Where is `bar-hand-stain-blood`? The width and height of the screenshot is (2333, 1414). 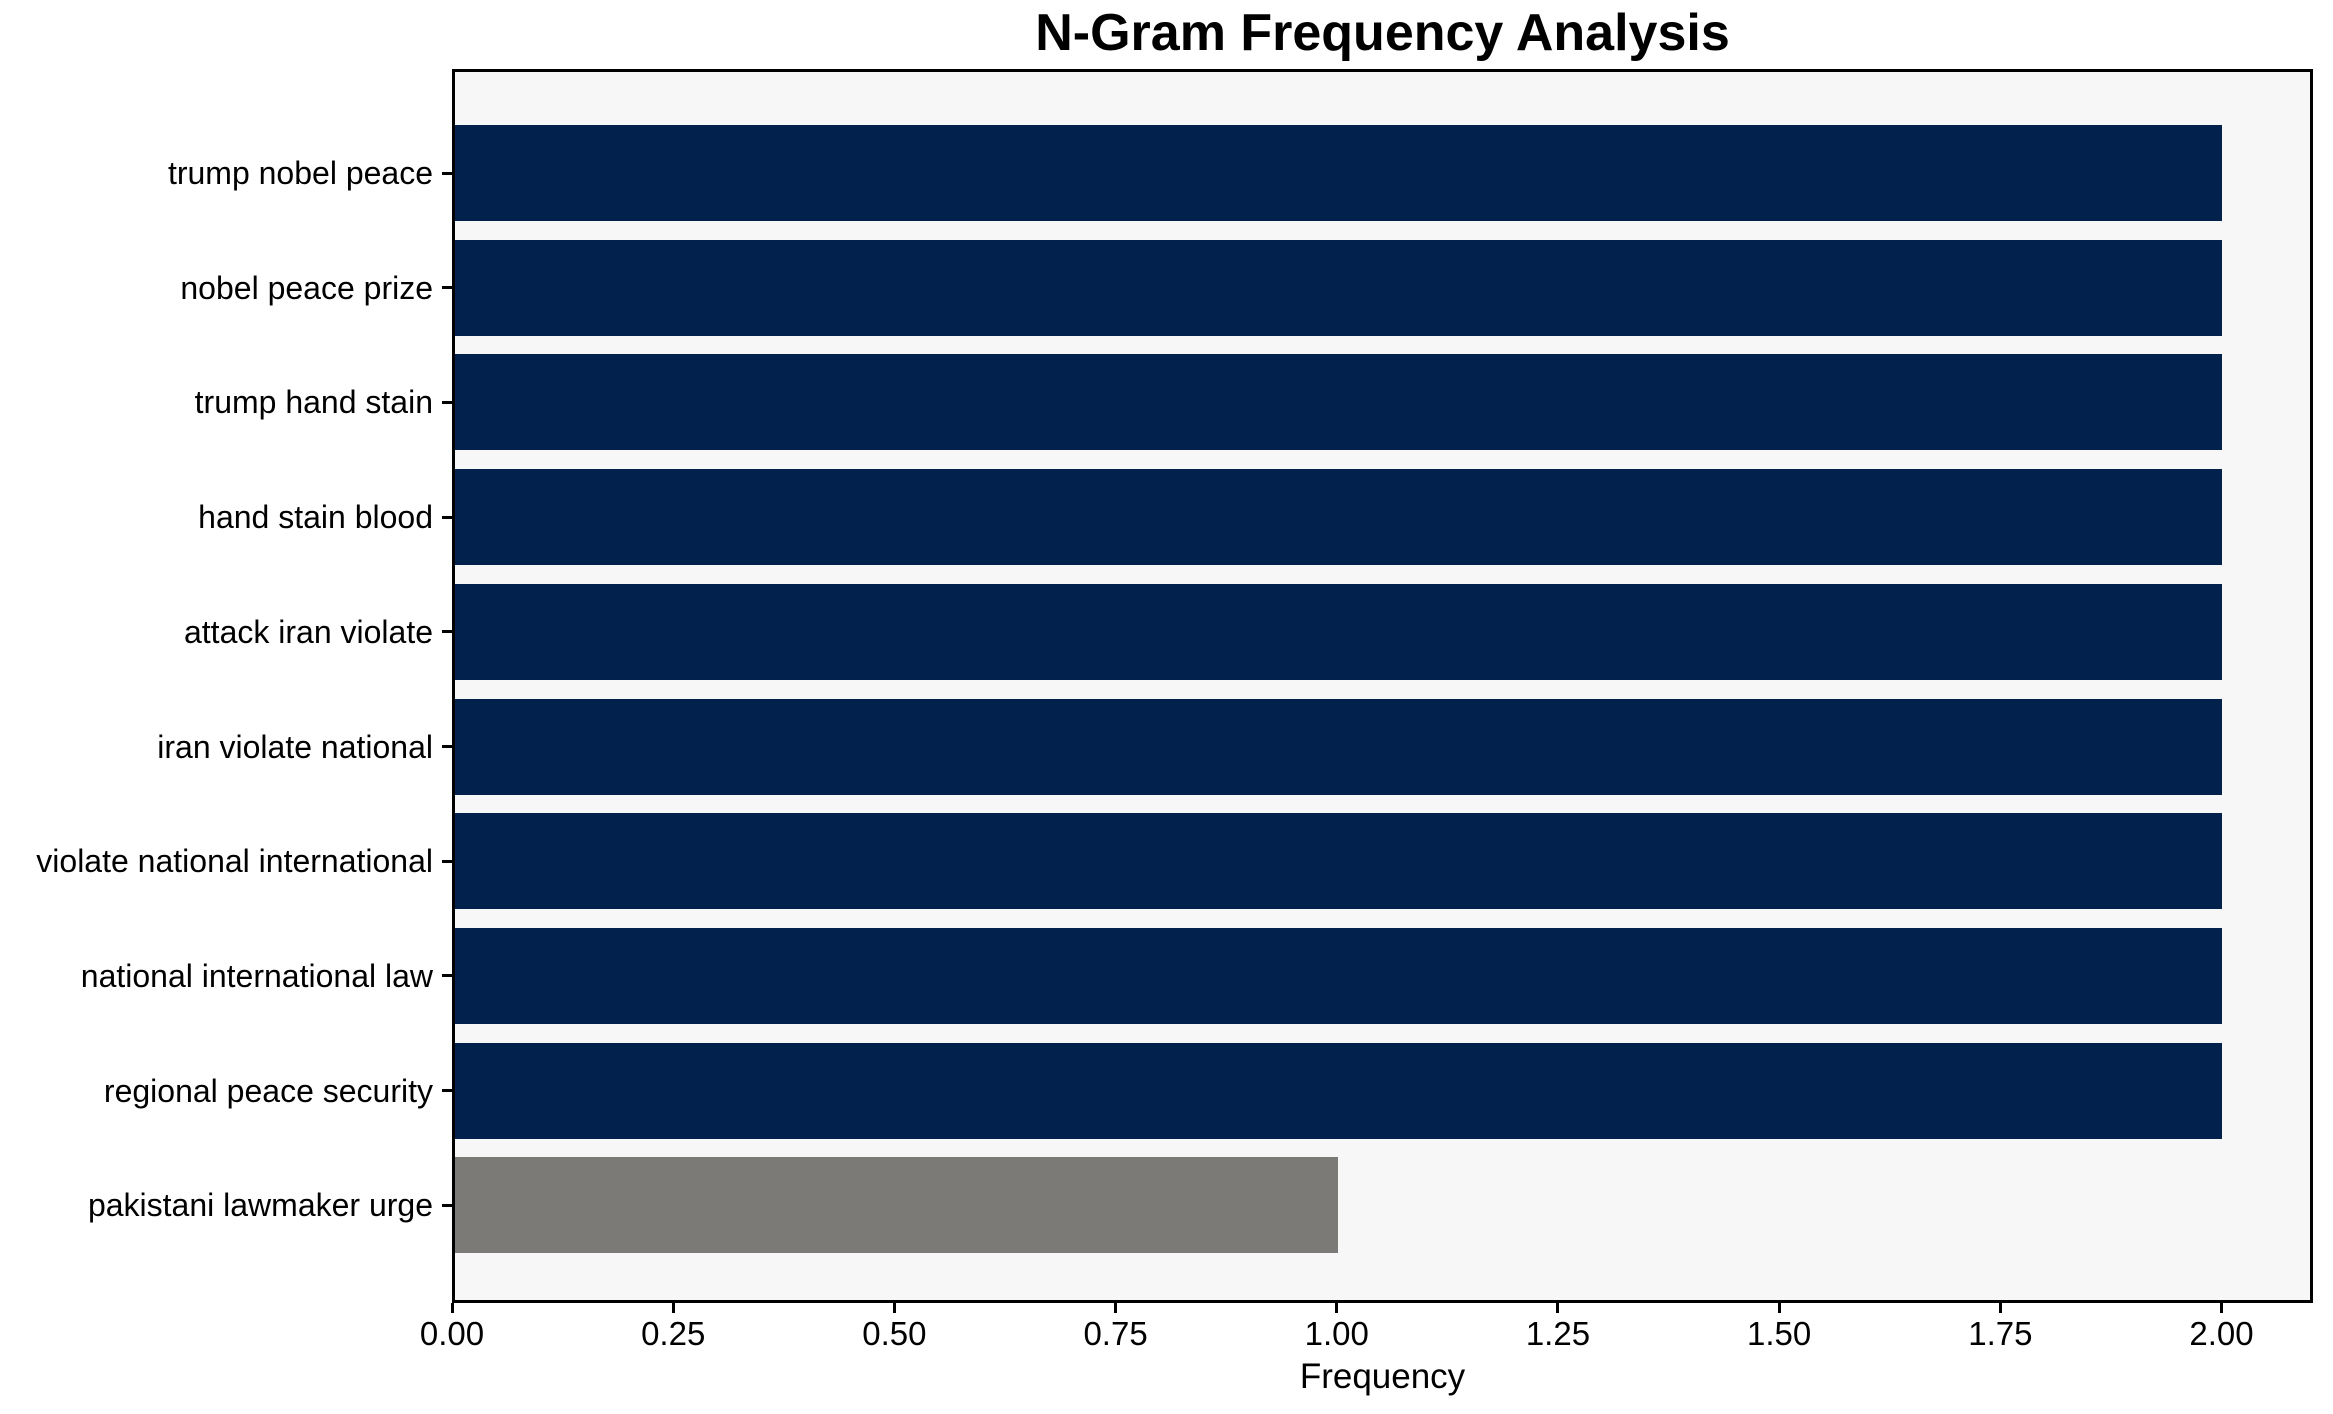
bar-hand-stain-blood is located at coordinates (1338, 517).